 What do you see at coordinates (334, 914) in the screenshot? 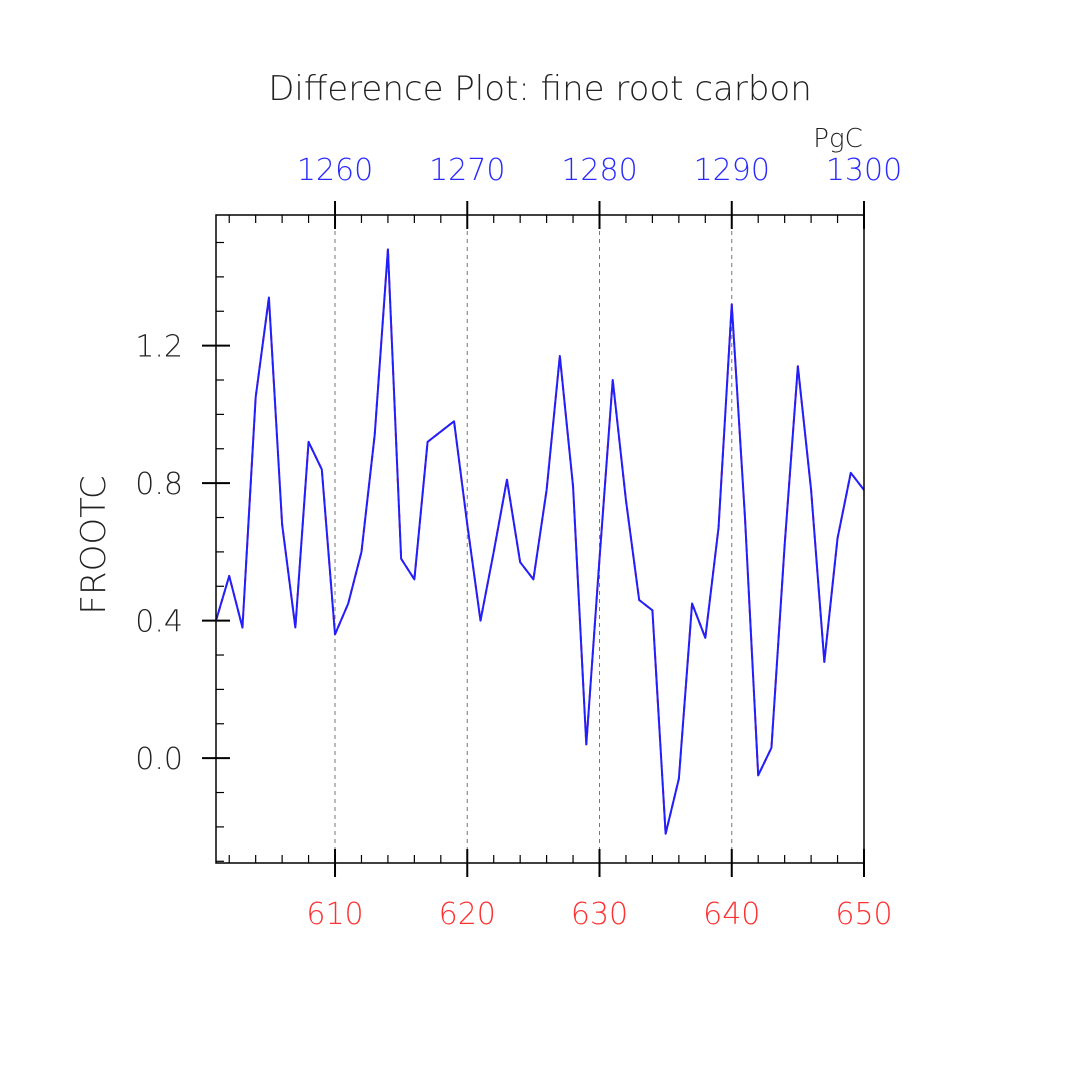
I see `bottom-tick-label: 610` at bounding box center [334, 914].